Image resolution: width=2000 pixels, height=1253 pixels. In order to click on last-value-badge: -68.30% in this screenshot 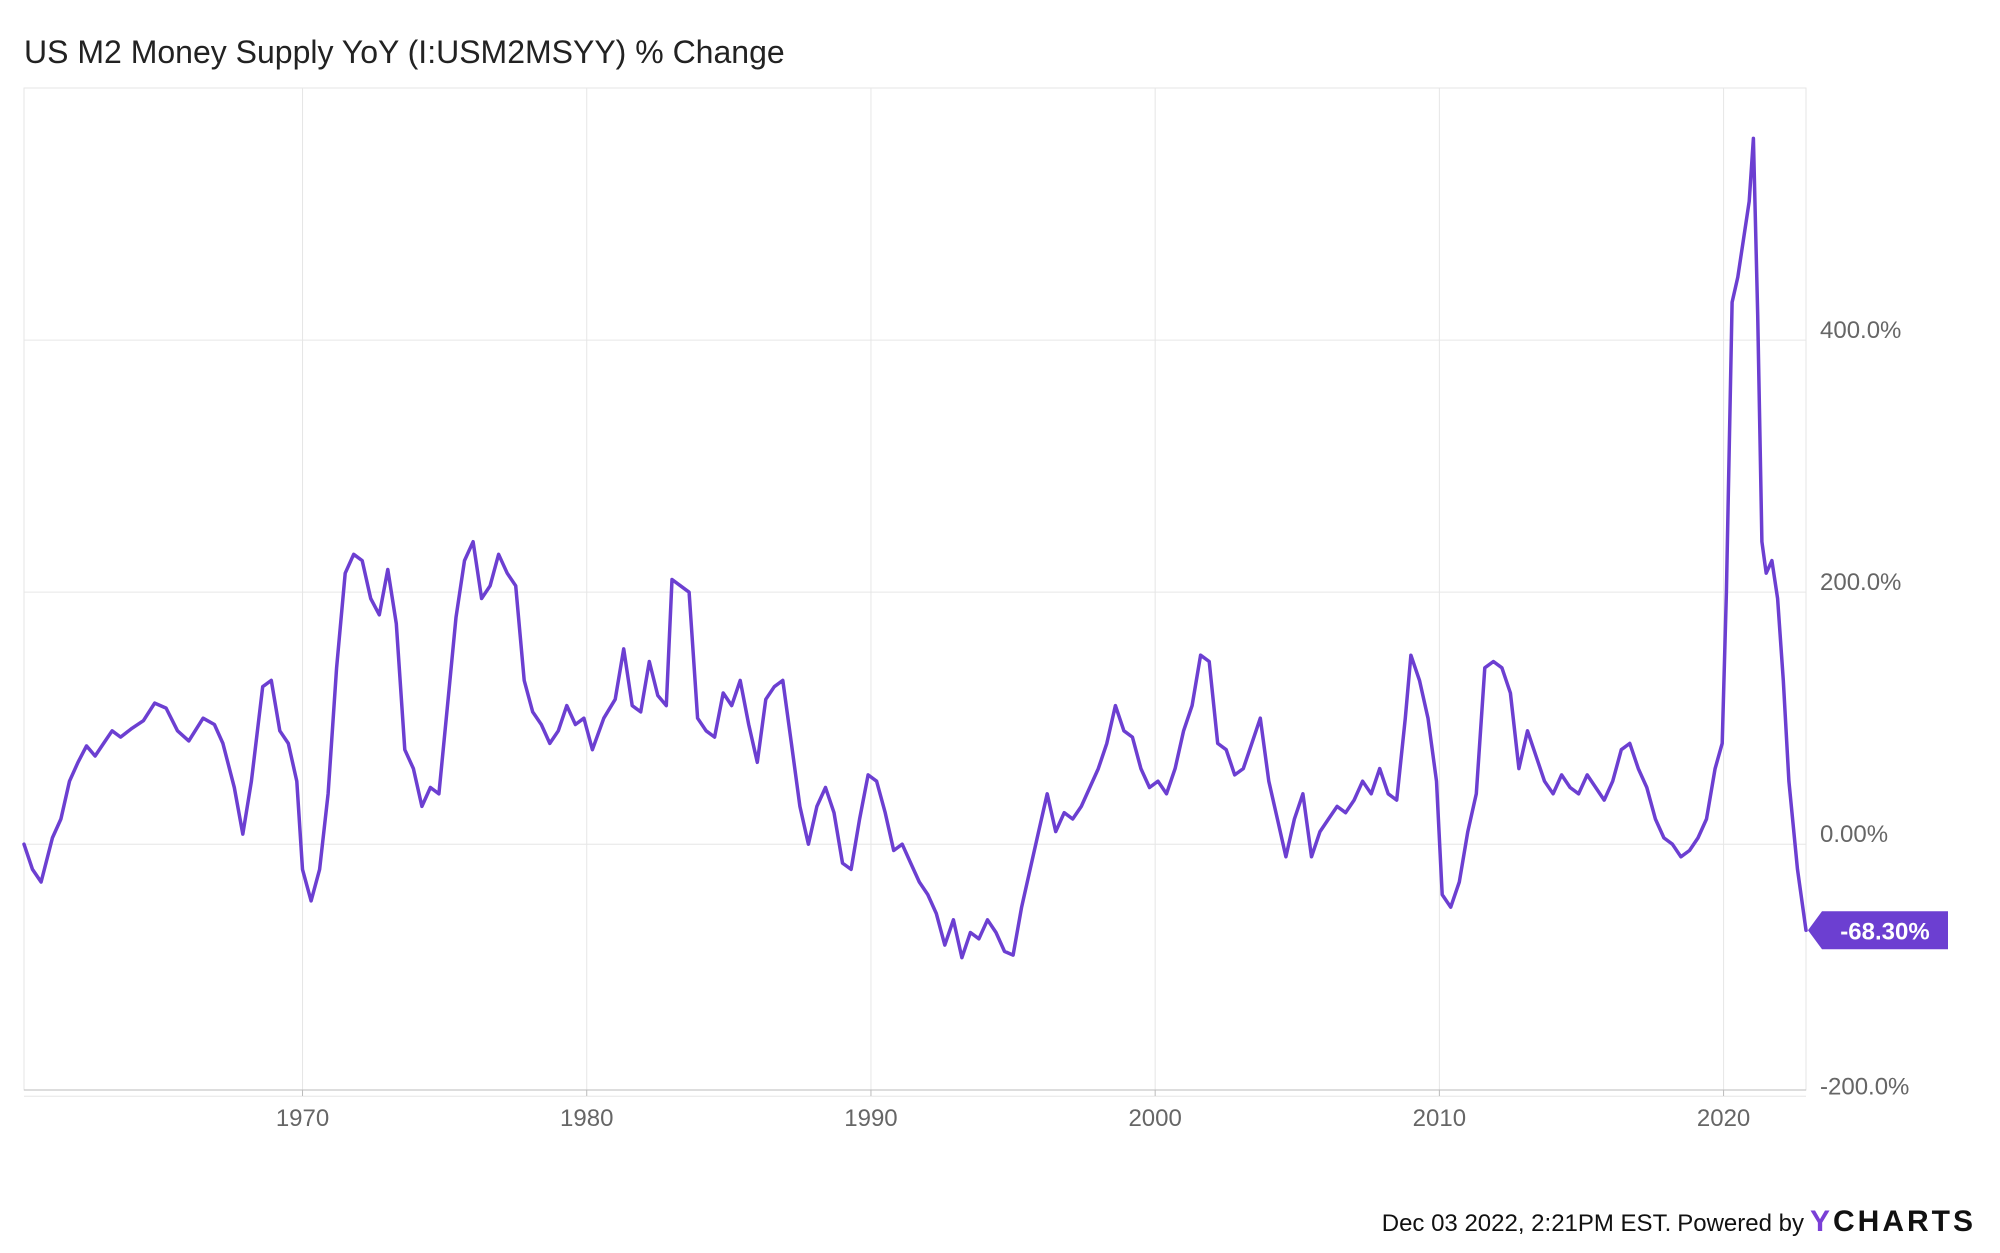, I will do `click(1878, 930)`.